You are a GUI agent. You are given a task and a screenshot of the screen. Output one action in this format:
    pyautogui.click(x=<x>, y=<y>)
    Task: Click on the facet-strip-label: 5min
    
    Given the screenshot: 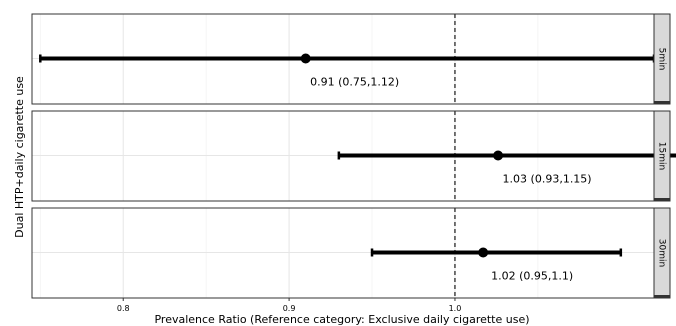 What is the action you would take?
    pyautogui.click(x=662, y=59)
    